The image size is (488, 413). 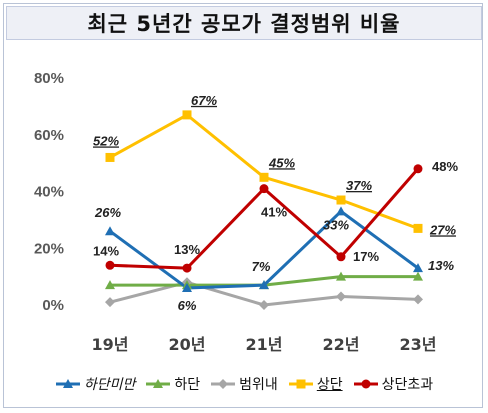 I want to click on title-bar: 최근 5년간 공모가 결정범위 비율, so click(x=244, y=23).